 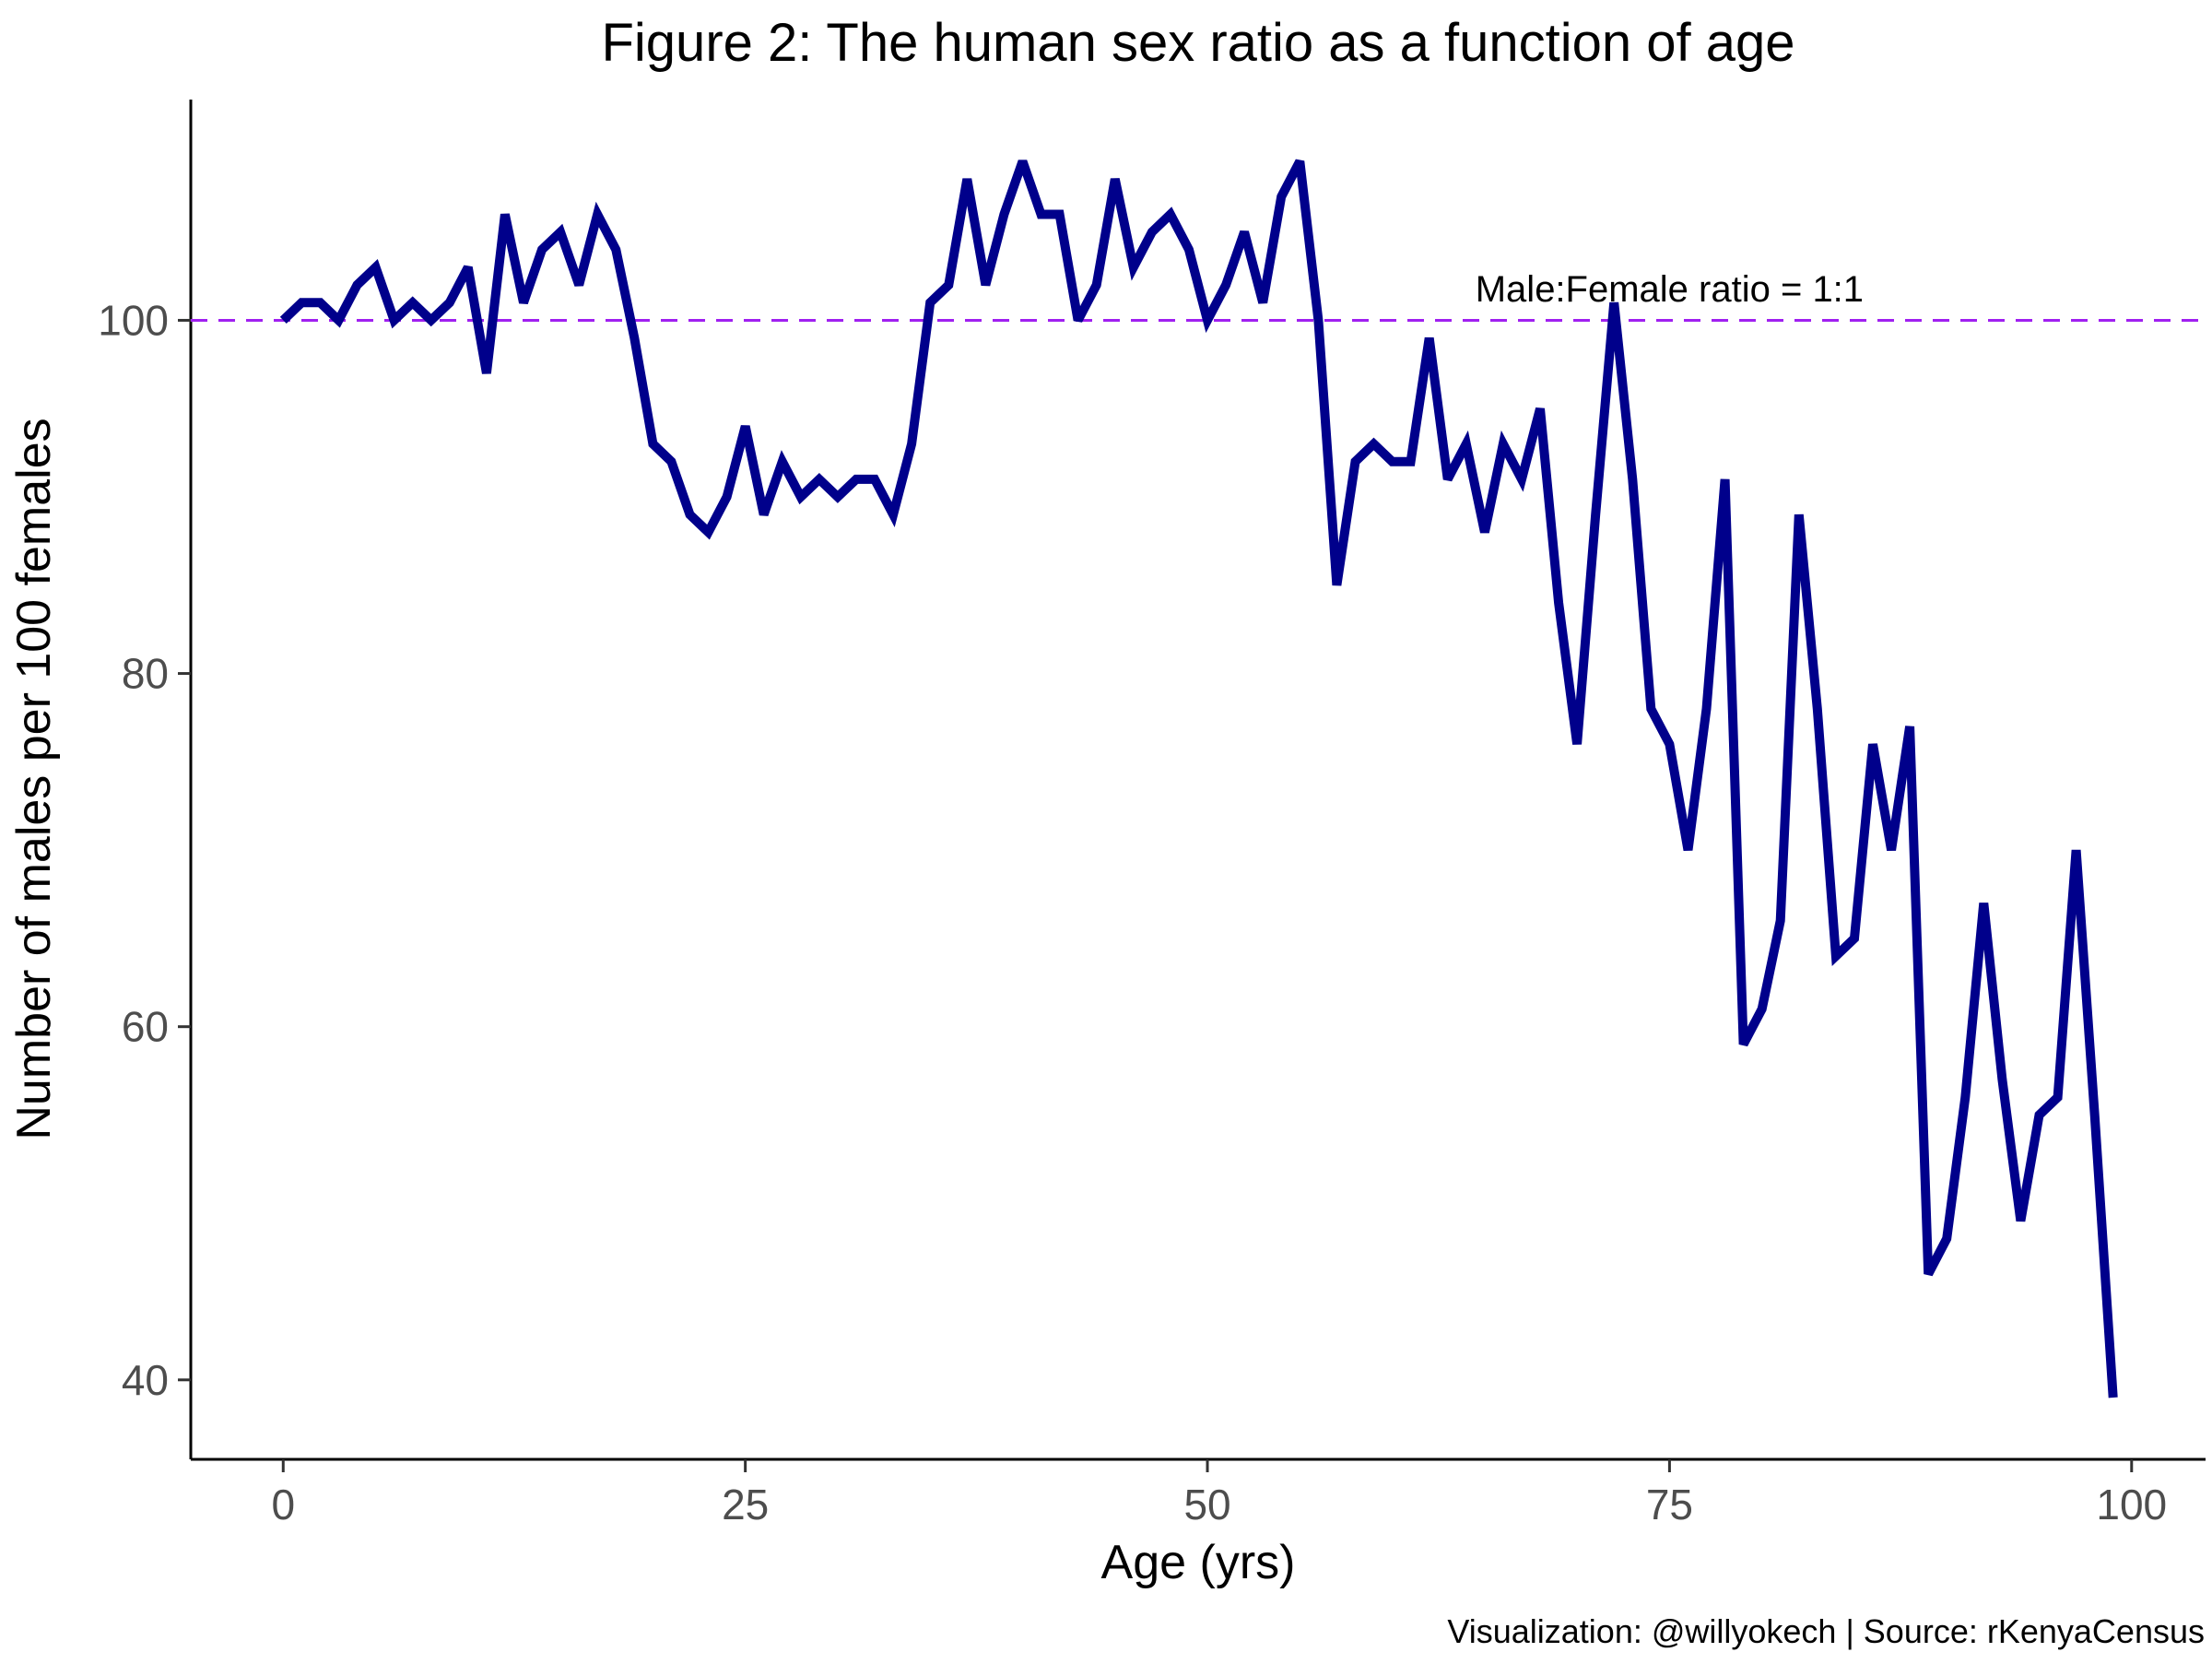 I want to click on y-tick-label: 60, so click(x=145, y=1027).